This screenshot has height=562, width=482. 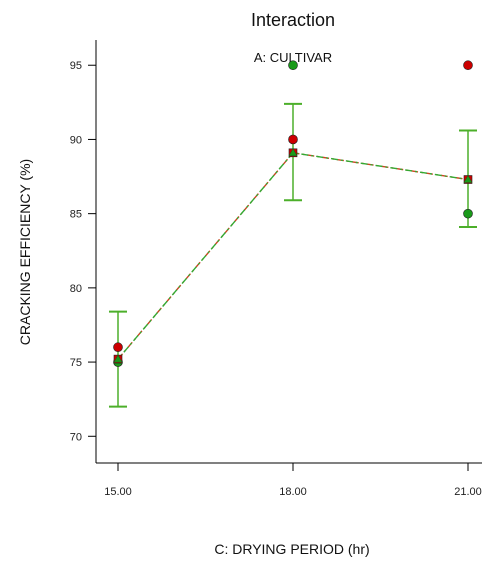 I want to click on x-tick-label: 18.00, so click(x=293, y=492).